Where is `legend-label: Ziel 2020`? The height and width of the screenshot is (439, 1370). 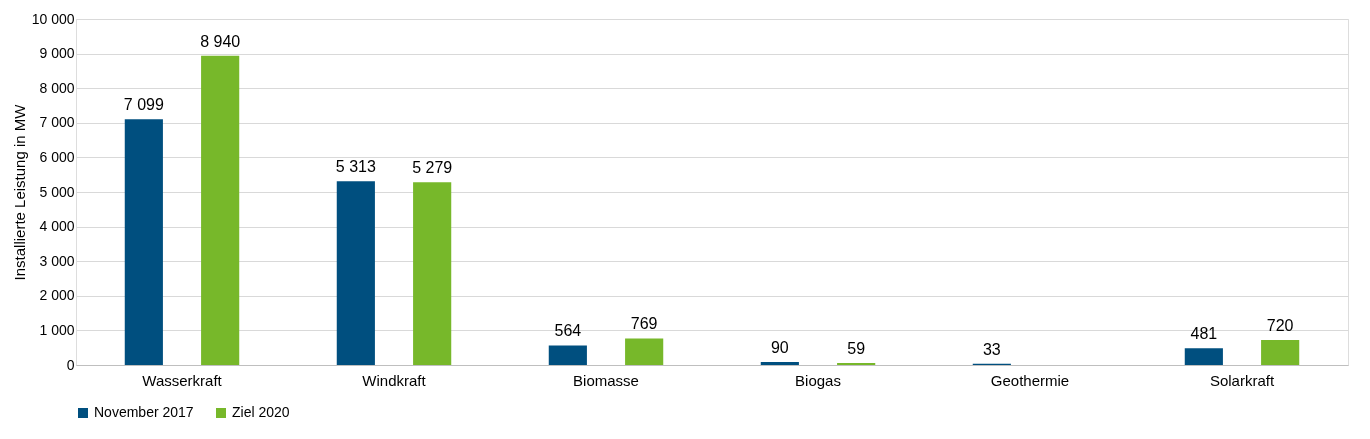 legend-label: Ziel 2020 is located at coordinates (261, 412).